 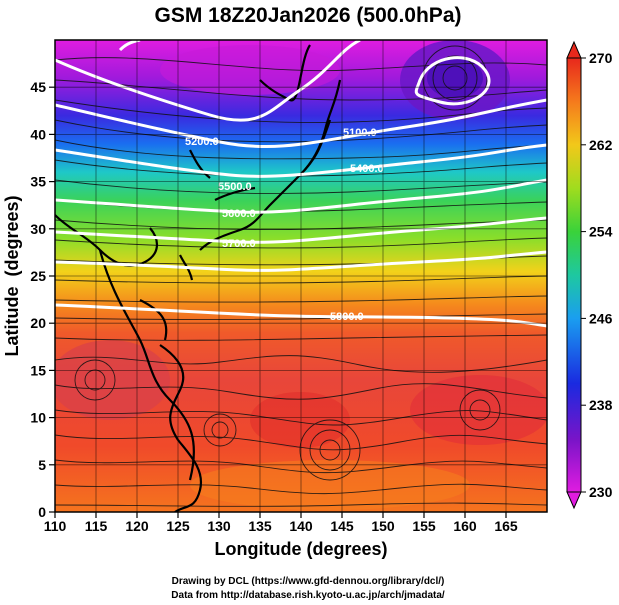 I want to click on red-patch-center, so click(x=300, y=420).